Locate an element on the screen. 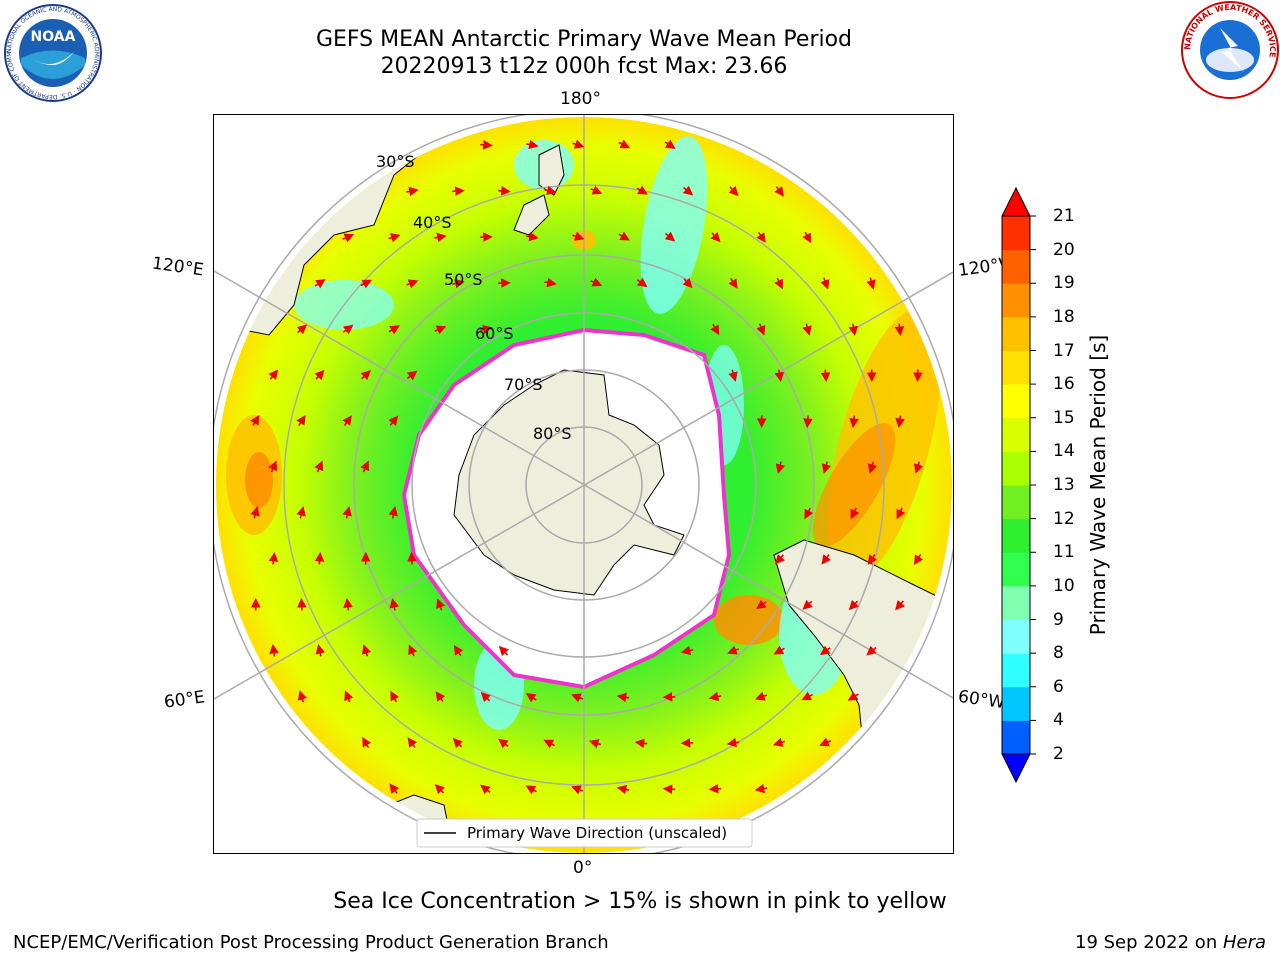 The image size is (1280, 960). colorbar-tick-label: 19 is located at coordinates (1064, 283).